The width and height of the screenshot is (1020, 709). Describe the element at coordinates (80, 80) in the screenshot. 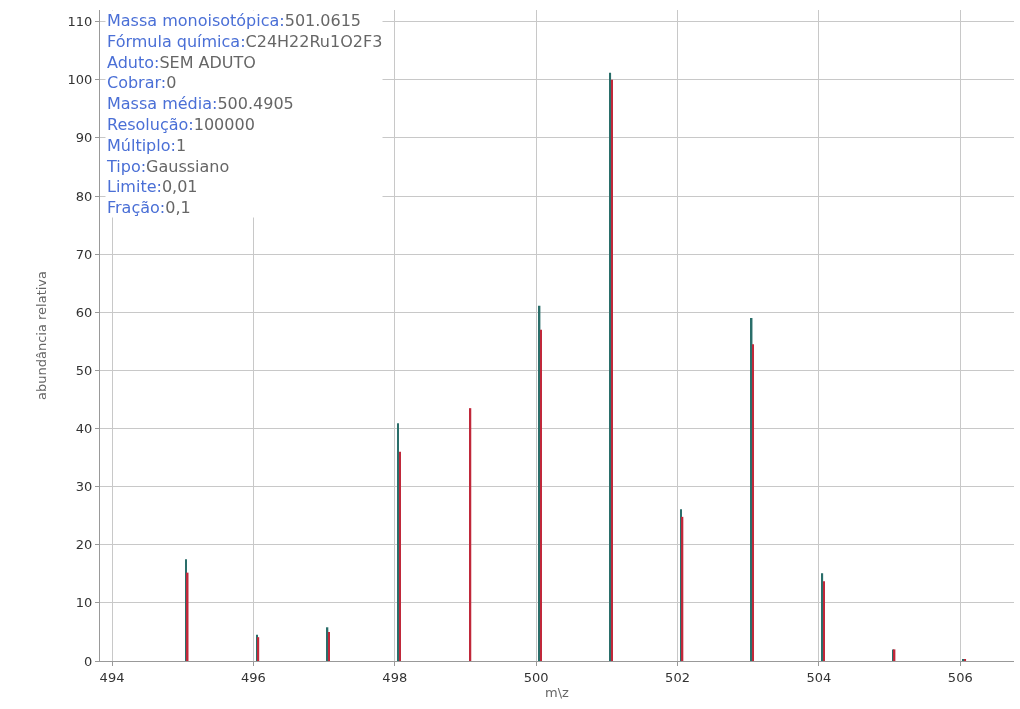

I see `y-tick-label: 100` at that location.